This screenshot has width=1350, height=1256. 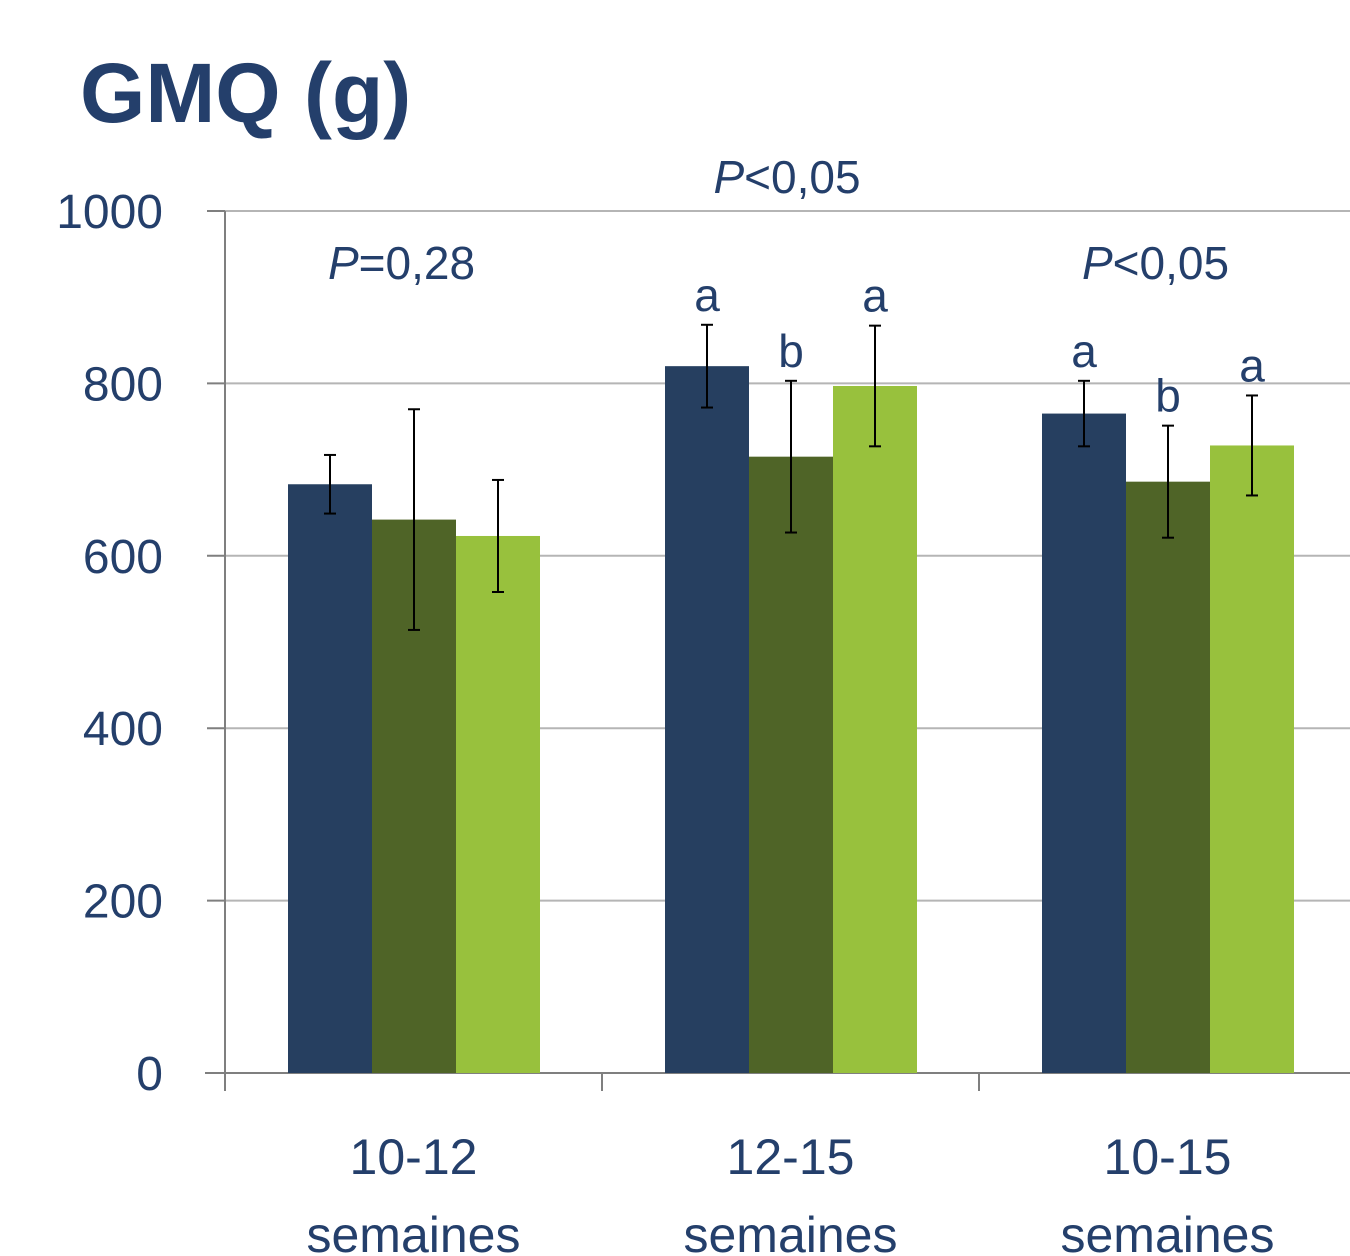 I want to click on x-category-label-1: 10-12 semaines, so click(x=414, y=1192).